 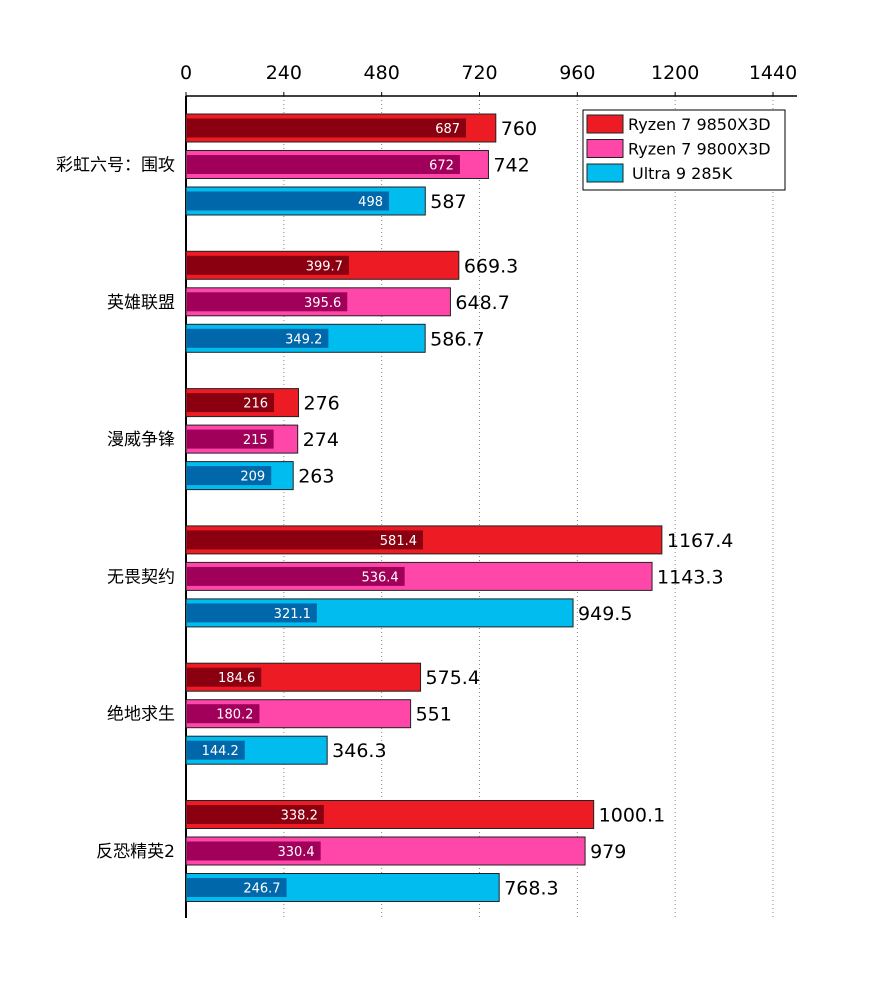 What do you see at coordinates (531, 889) in the screenshot?
I see `value-label: 768.3` at bounding box center [531, 889].